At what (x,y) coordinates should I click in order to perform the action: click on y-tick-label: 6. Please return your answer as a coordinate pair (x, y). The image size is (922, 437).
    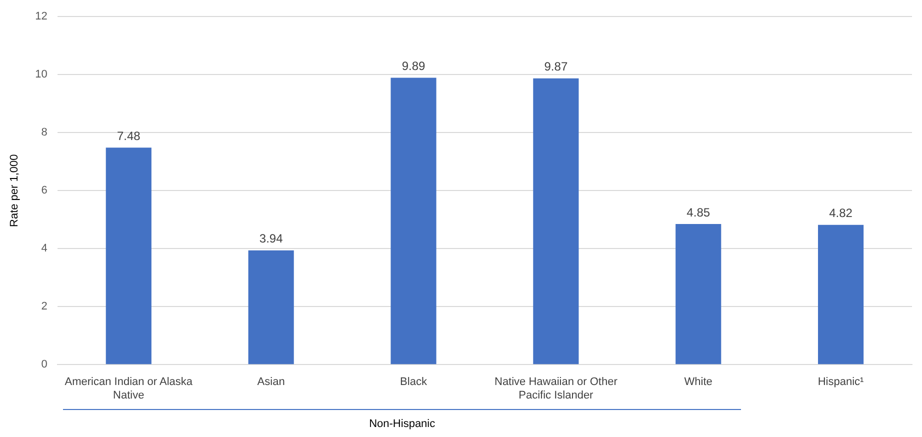
    Looking at the image, I should click on (44, 190).